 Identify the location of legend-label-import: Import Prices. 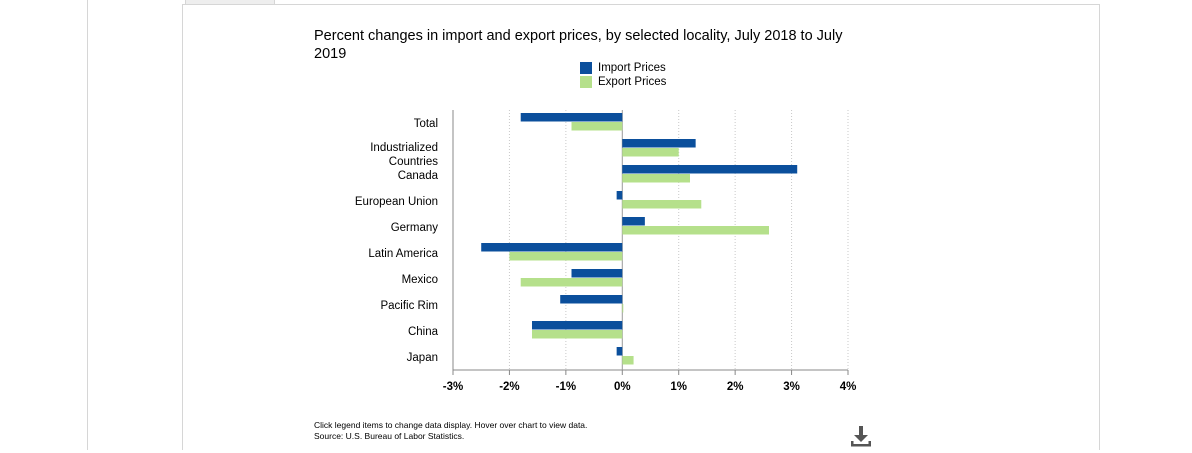
(632, 68).